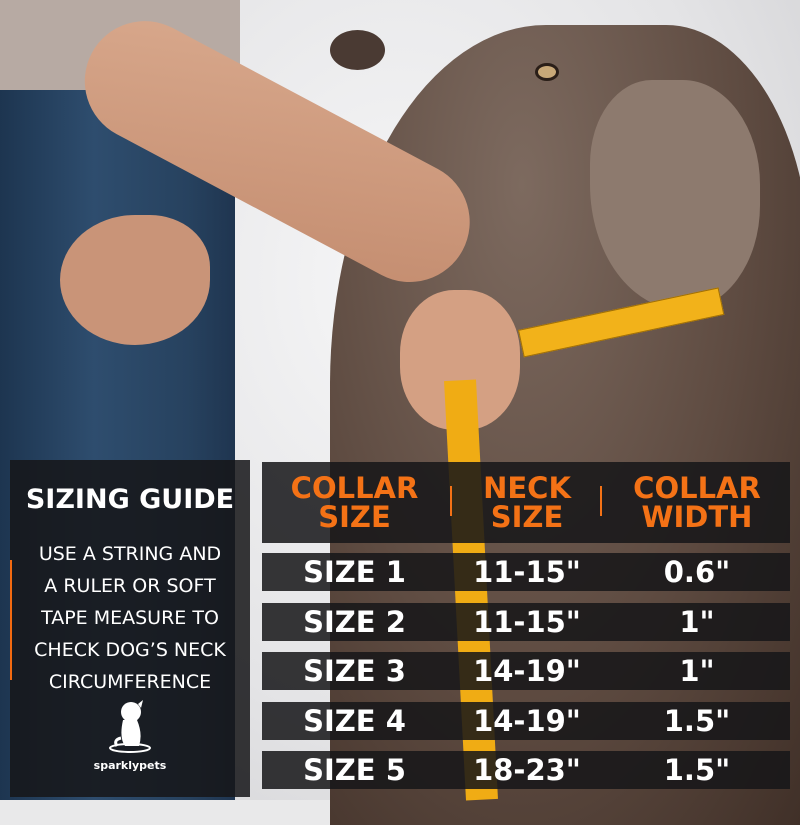 The height and width of the screenshot is (825, 800). Describe the element at coordinates (697, 502) in the screenshot. I see `header-collar-width: COLLAR WIDTH` at that location.